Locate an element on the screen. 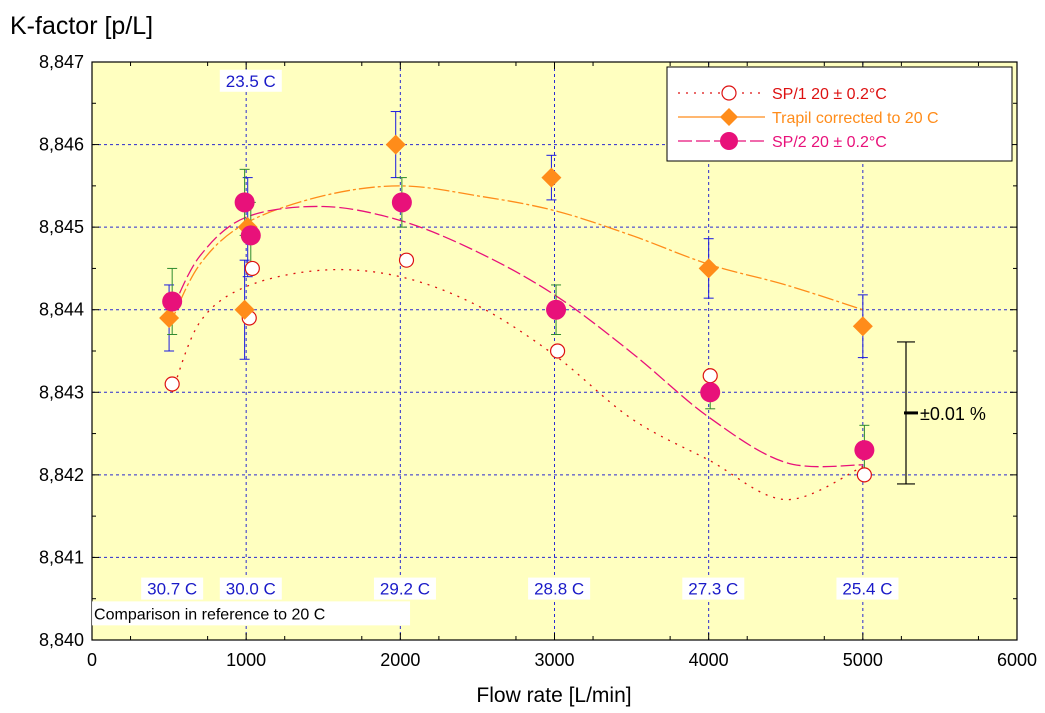 The width and height of the screenshot is (1045, 713). temperature-label: 29.2 C is located at coordinates (405, 589).